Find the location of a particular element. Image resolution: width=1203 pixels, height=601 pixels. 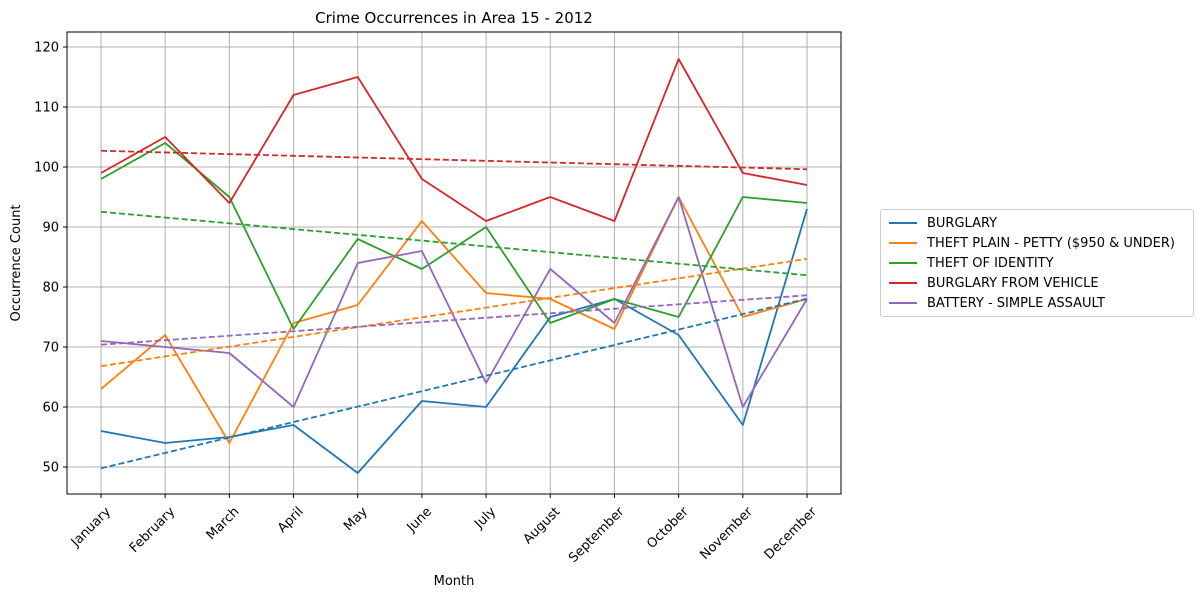

legend-label: THEFT OF IDENTITY is located at coordinates (990, 263).